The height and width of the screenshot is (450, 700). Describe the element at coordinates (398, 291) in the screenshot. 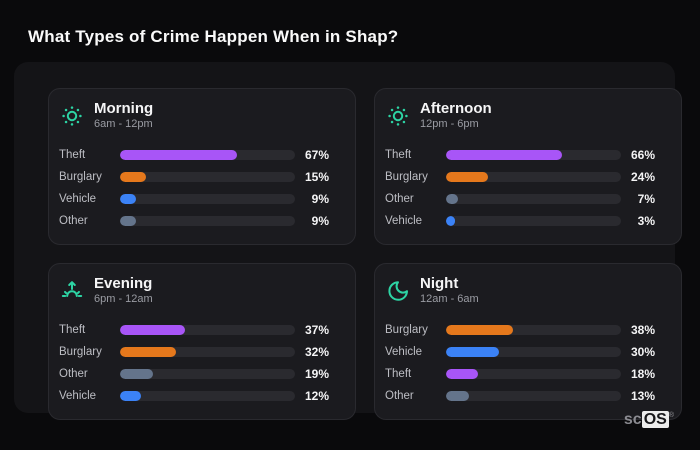

I see `moon-icon` at that location.